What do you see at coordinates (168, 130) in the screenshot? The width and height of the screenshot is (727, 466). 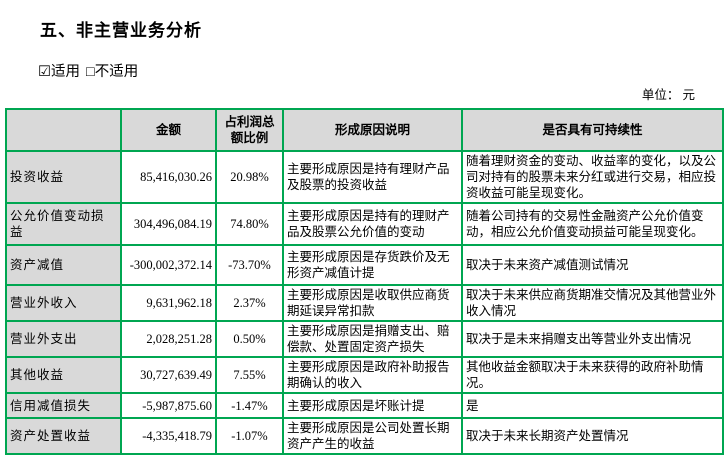 I see `col-header-amount: 金额` at bounding box center [168, 130].